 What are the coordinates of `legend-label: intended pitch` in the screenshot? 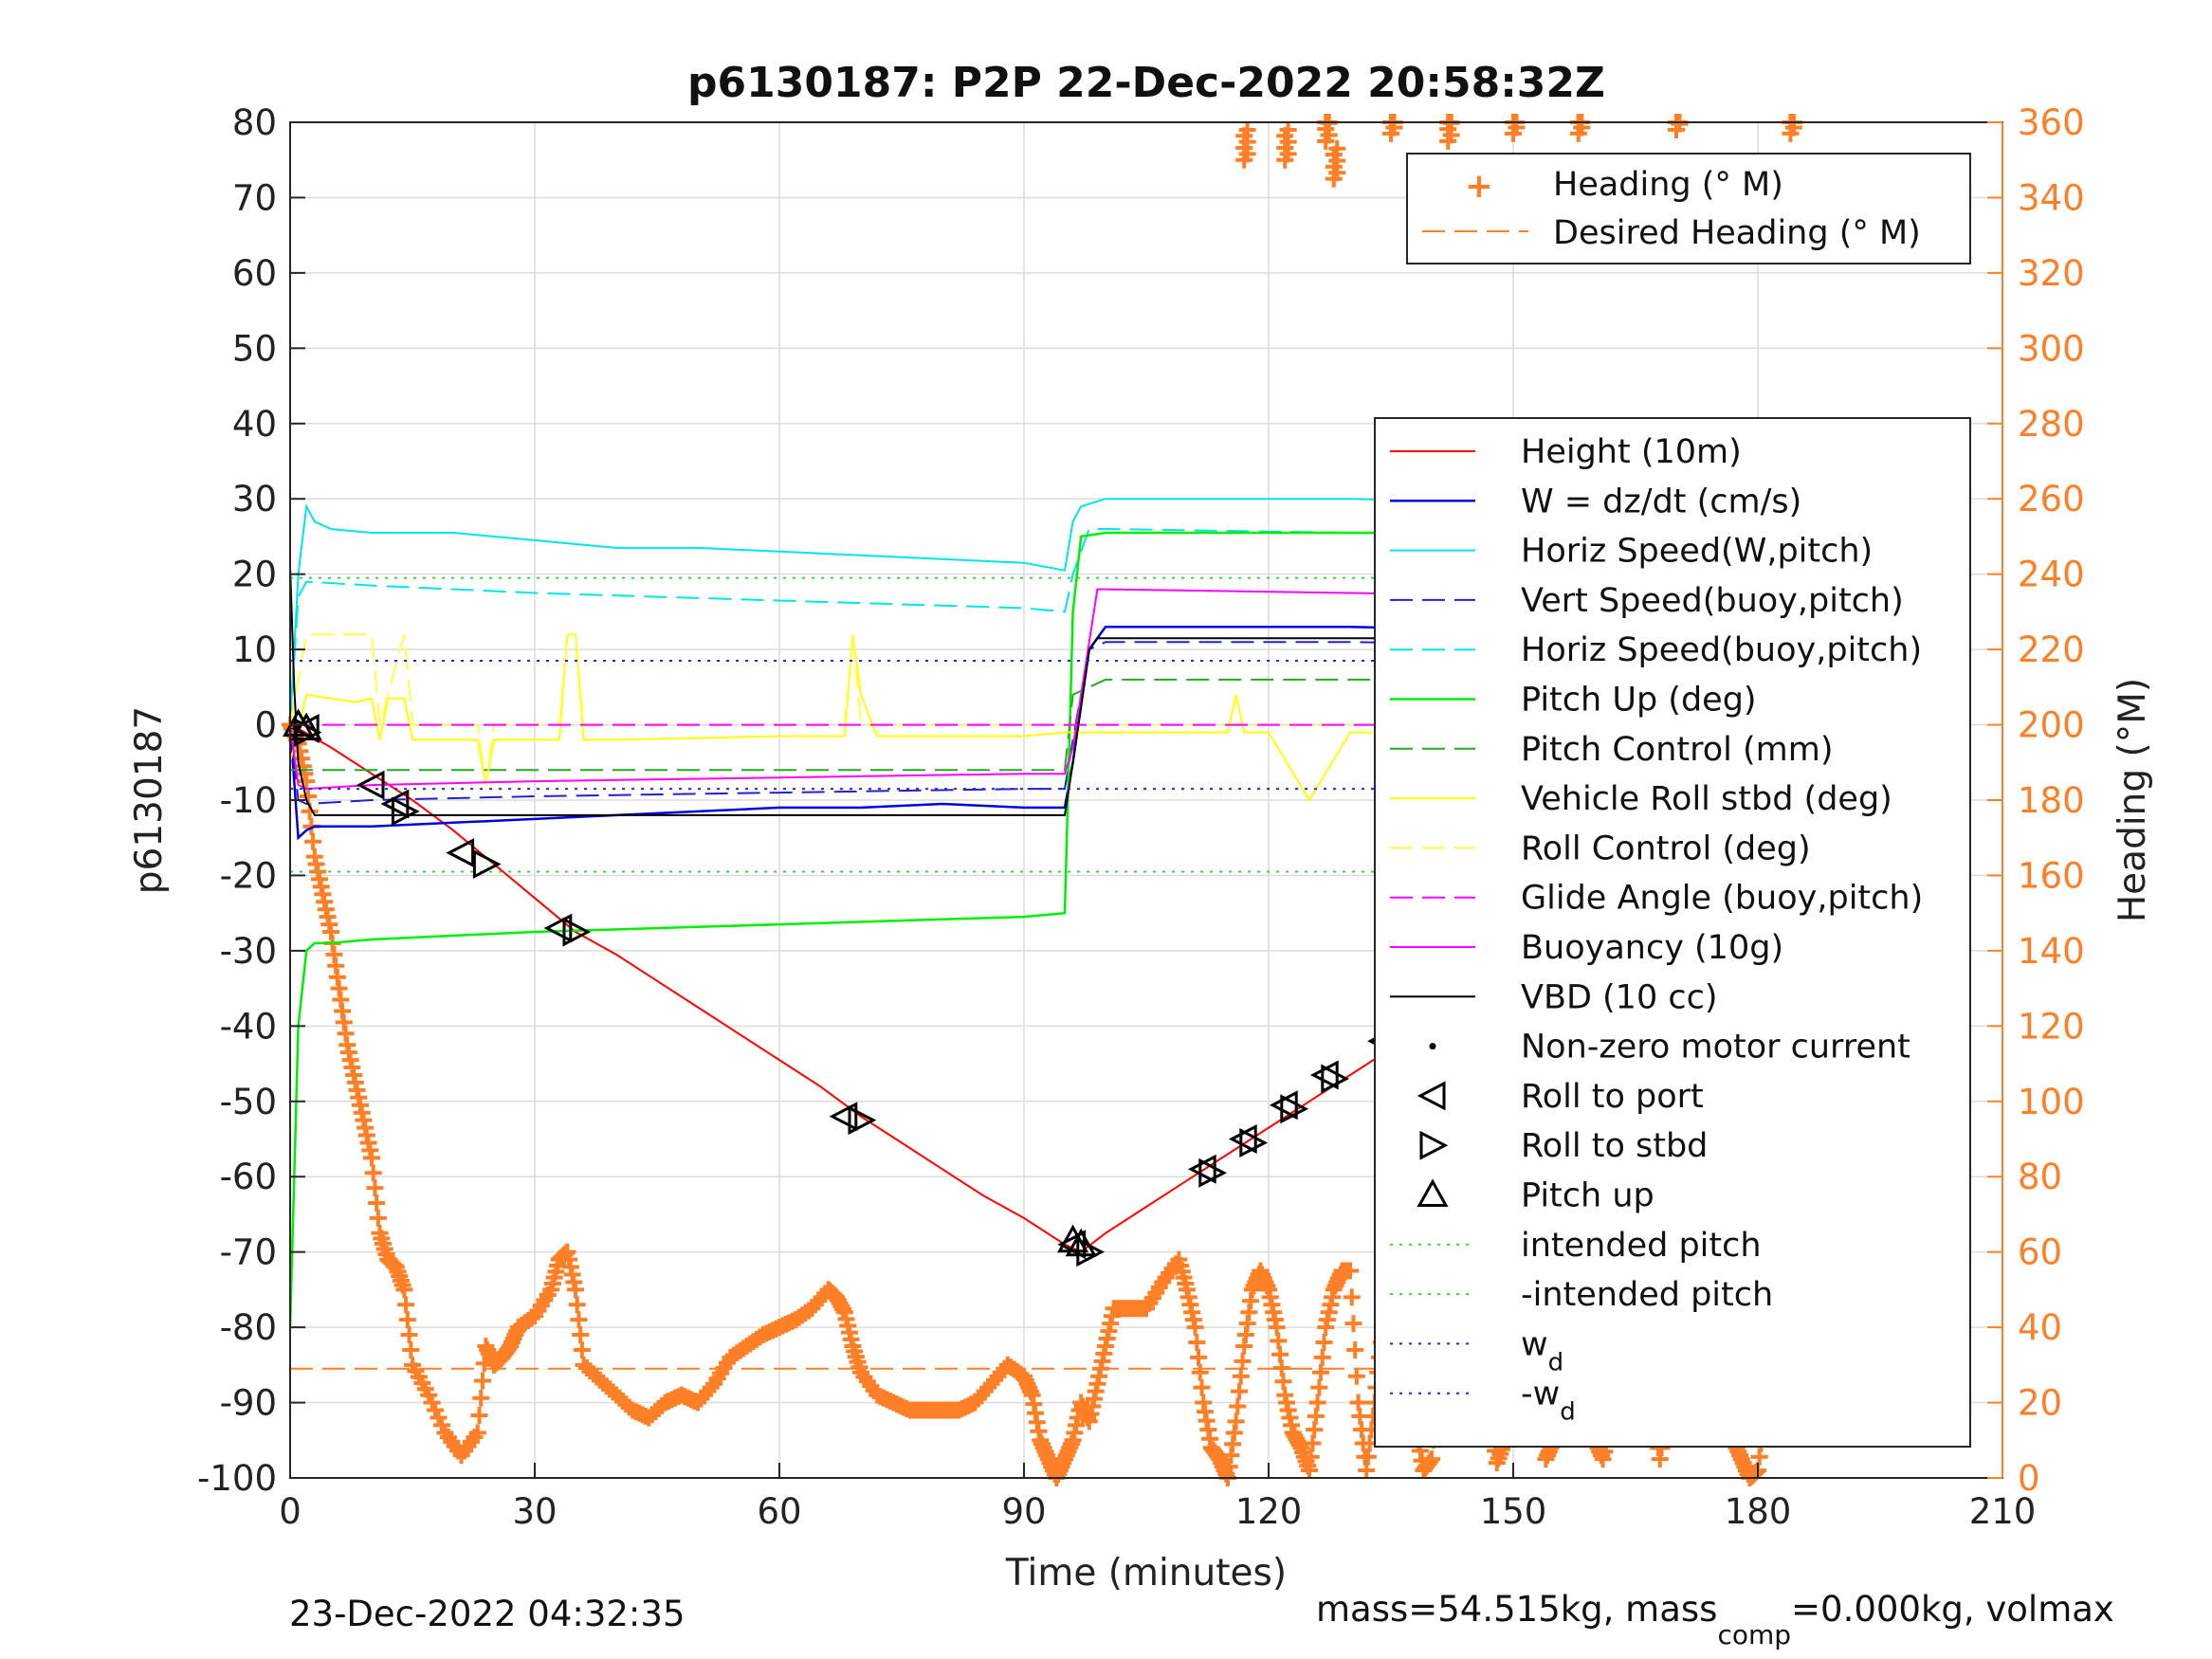 It's located at (1641, 1246).